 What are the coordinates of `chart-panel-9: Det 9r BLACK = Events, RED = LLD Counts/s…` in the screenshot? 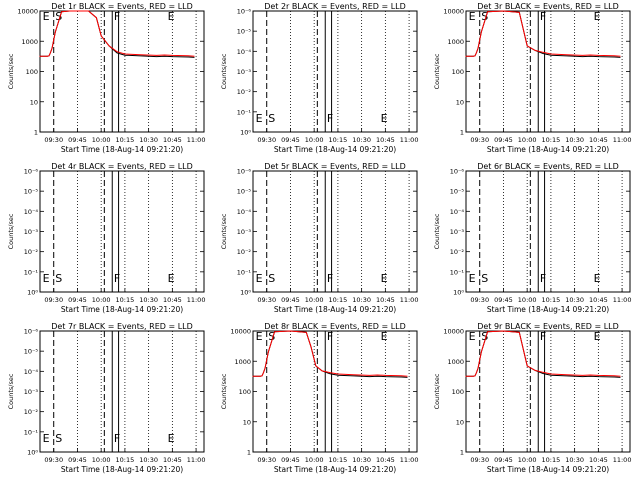 It's located at (532, 398).